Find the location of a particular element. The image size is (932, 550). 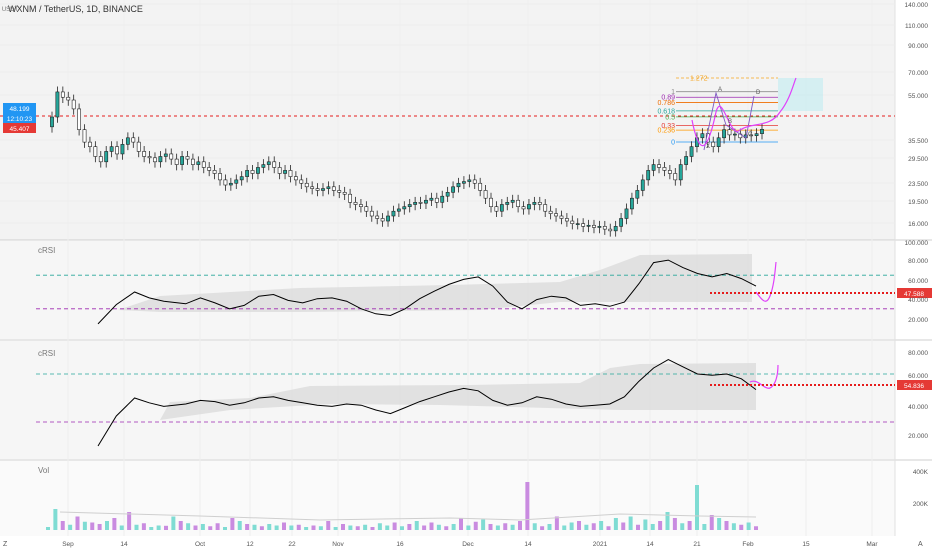

time-tick-label: Dec is located at coordinates (468, 544).